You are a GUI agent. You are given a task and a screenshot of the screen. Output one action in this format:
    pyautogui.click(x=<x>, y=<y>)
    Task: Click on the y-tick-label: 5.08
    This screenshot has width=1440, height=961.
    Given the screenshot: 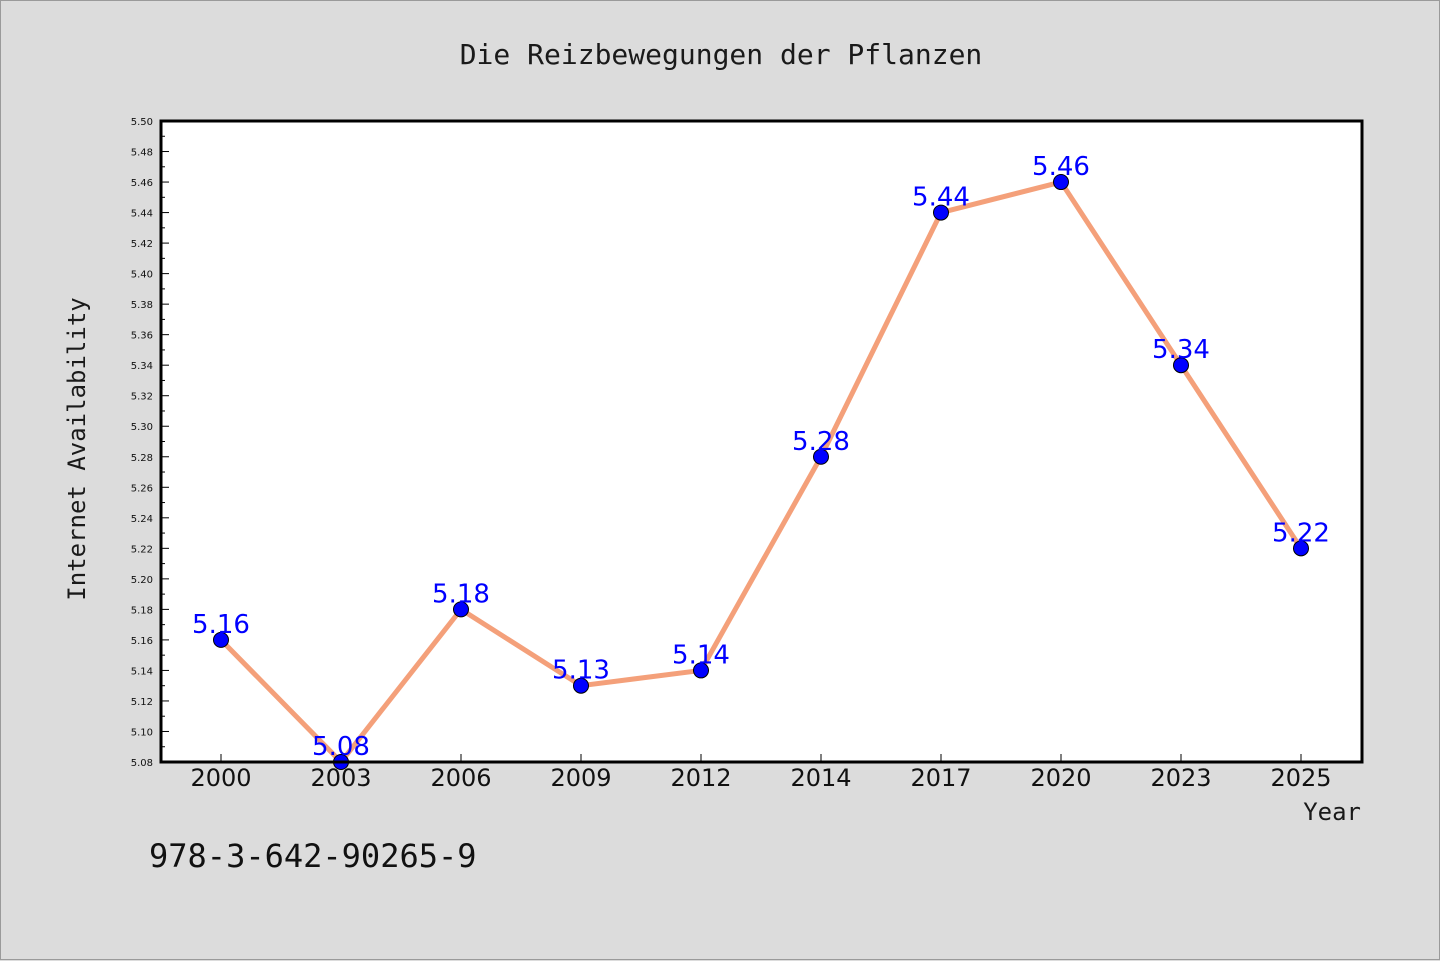 What is the action you would take?
    pyautogui.click(x=142, y=763)
    